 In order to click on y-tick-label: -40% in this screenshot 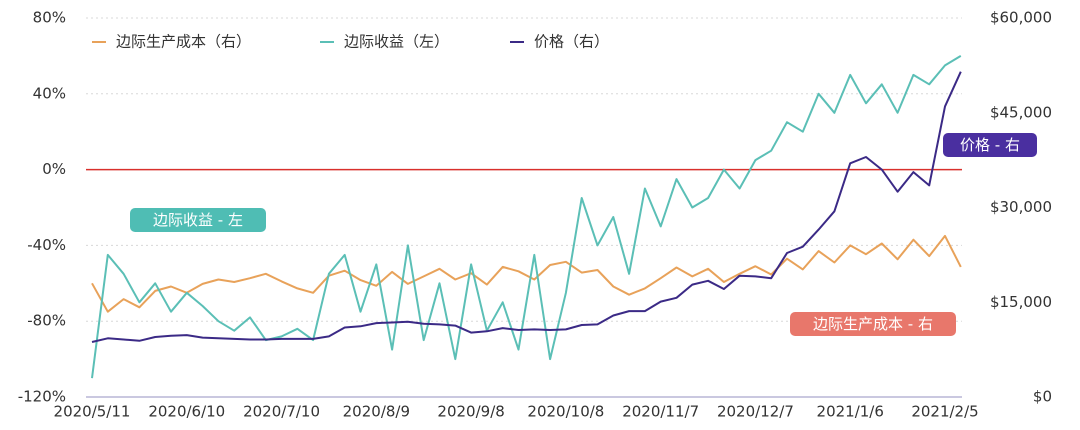, I will do `click(46, 245)`.